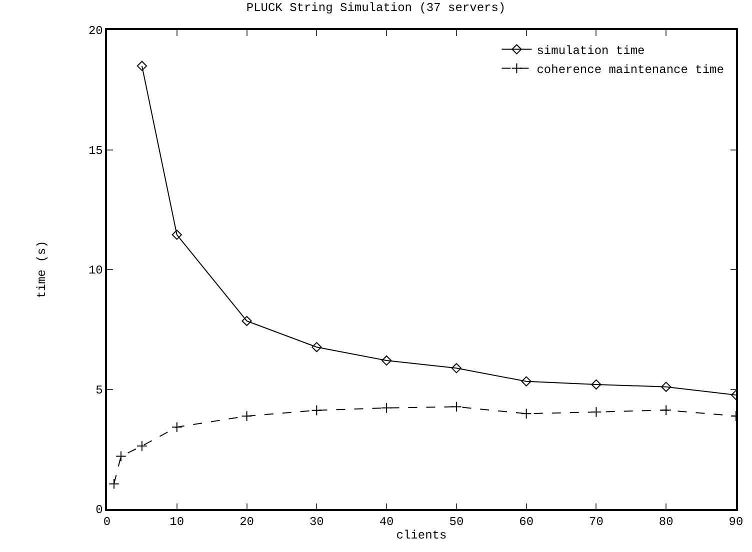  What do you see at coordinates (590, 51) in the screenshot?
I see `legend-label: simulation time` at bounding box center [590, 51].